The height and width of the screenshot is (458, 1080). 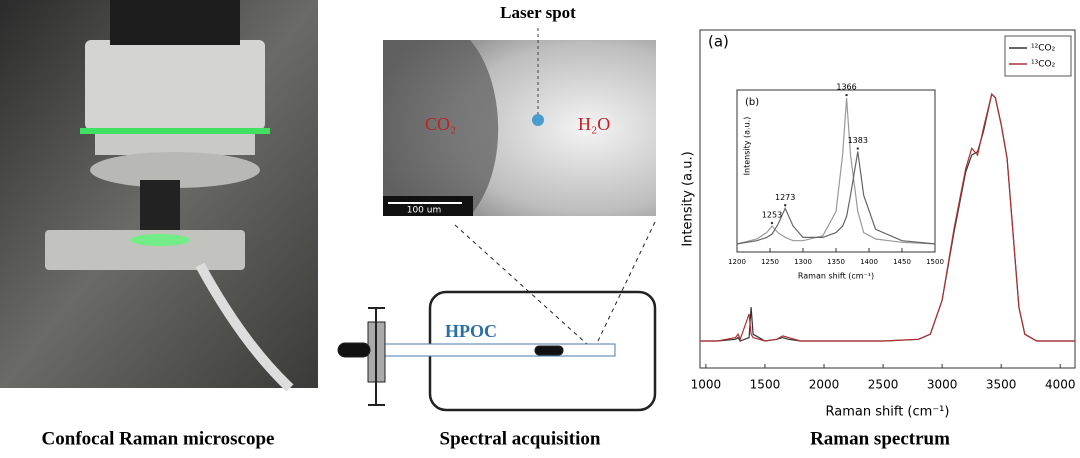 I want to click on x-tick-label: 1400, so click(x=869, y=262).